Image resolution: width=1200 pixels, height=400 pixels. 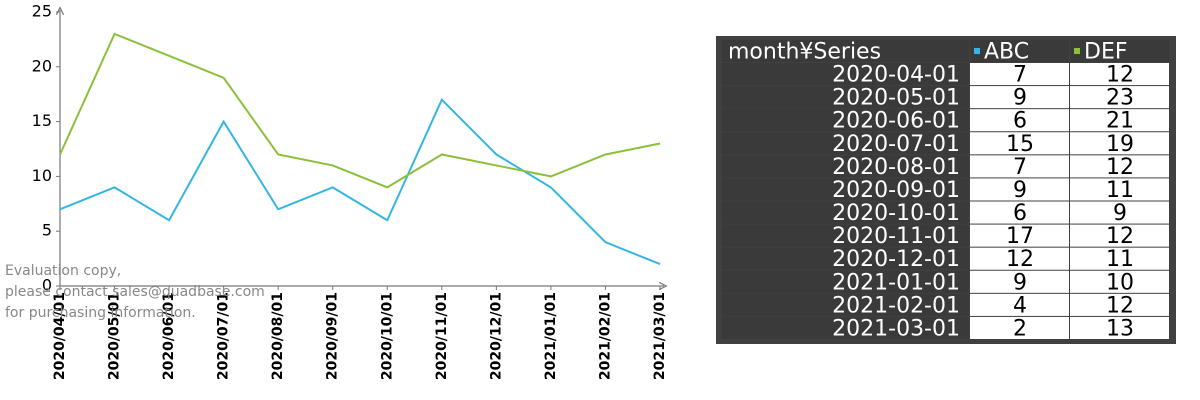 What do you see at coordinates (896, 259) in the screenshot?
I see `row-label: 2020-12-01` at bounding box center [896, 259].